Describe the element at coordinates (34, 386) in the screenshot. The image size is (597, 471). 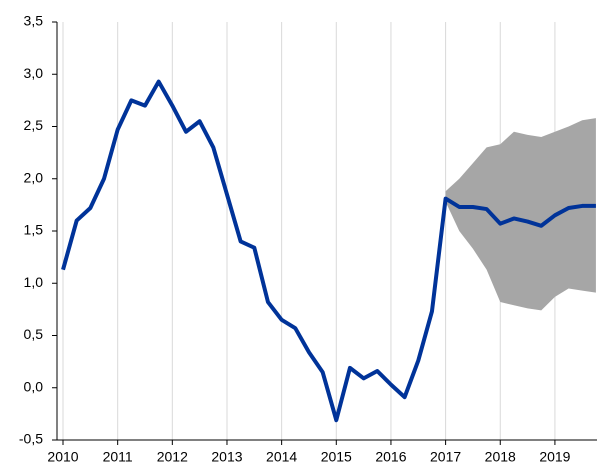
I see `y-tick-label: 0,0` at that location.